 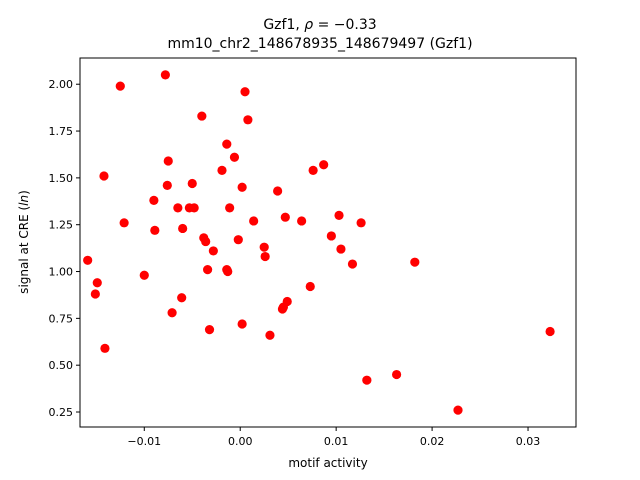 What do you see at coordinates (61, 365) in the screenshot?
I see `y-tick-label: 0.50` at bounding box center [61, 365].